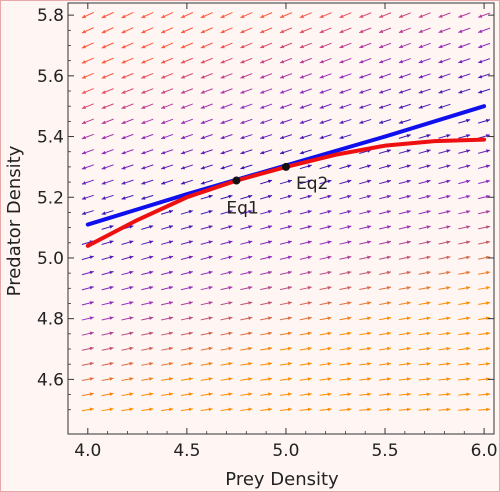 The image size is (500, 492). What do you see at coordinates (285, 451) in the screenshot?
I see `x-tick-label: 5.0` at bounding box center [285, 451].